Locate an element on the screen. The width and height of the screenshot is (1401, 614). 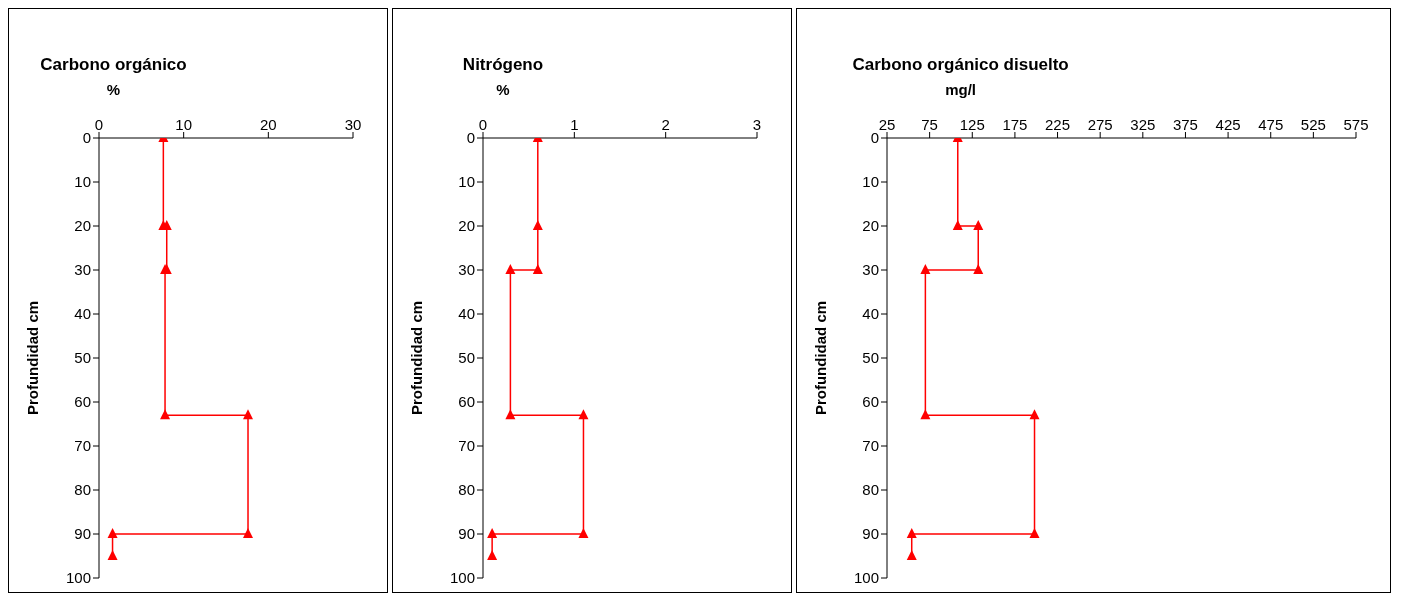
x-tick-label: 325 is located at coordinates (1143, 124).